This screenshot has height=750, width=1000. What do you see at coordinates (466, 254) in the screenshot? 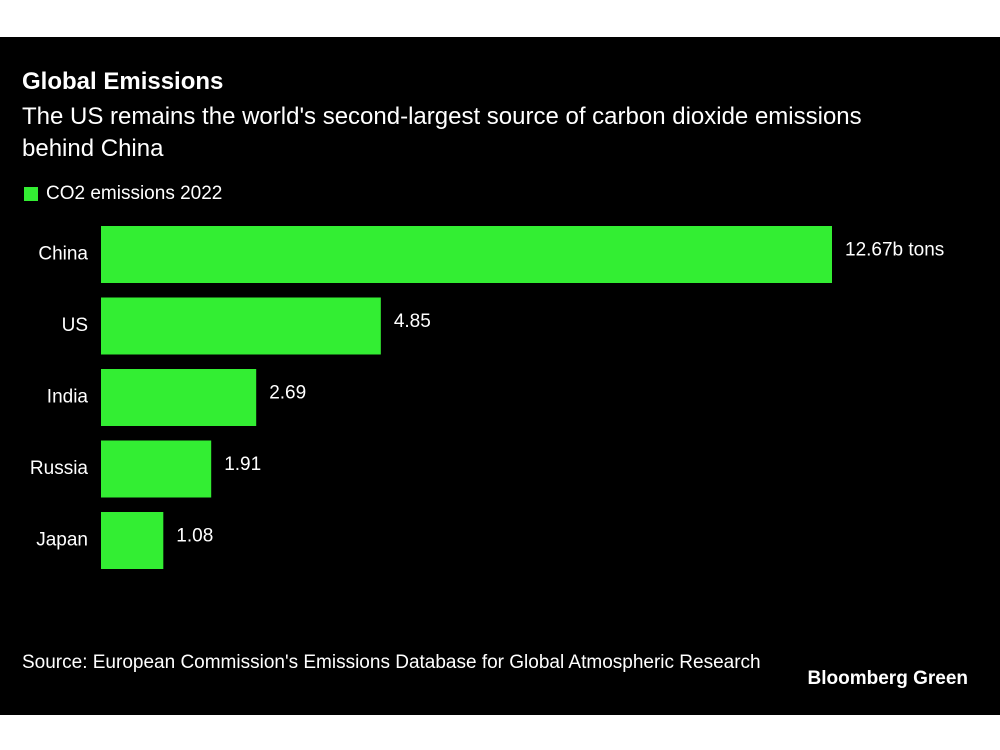
I see `bar-china` at bounding box center [466, 254].